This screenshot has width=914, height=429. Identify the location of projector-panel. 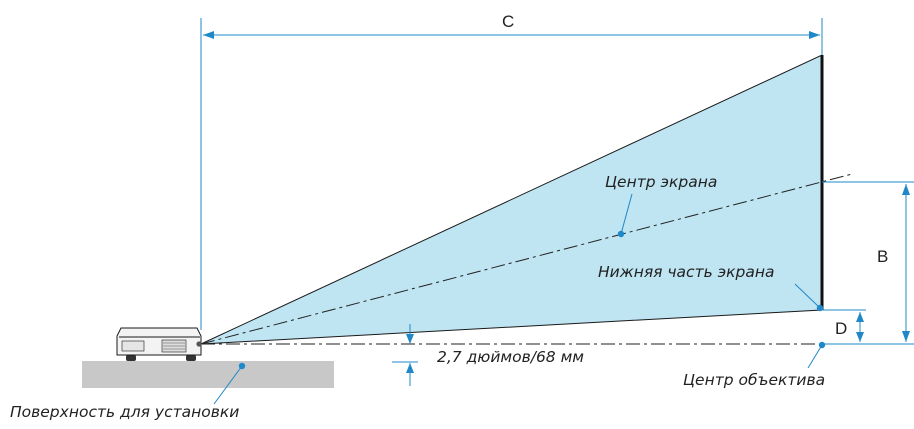
(133, 346).